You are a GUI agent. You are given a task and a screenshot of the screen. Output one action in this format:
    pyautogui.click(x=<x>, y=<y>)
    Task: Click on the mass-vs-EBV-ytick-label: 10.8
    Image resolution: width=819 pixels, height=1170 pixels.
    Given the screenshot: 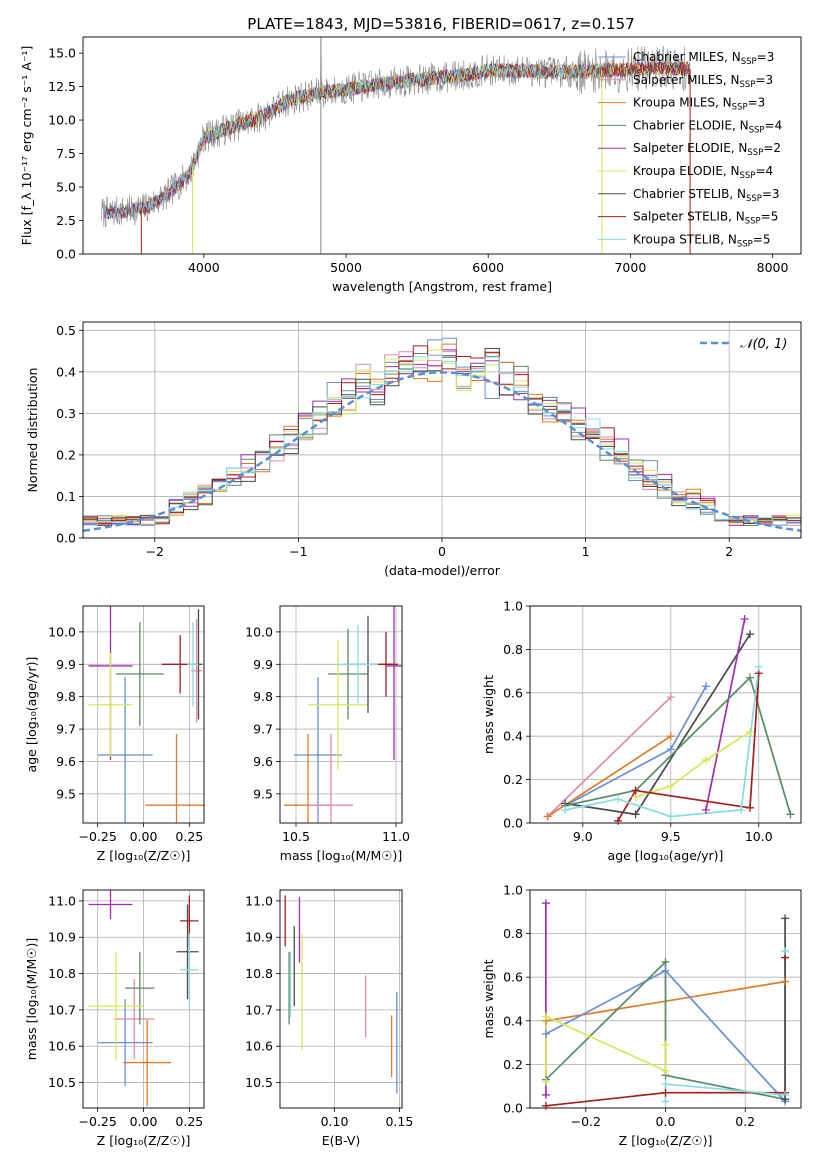 What is the action you would take?
    pyautogui.click(x=259, y=973)
    